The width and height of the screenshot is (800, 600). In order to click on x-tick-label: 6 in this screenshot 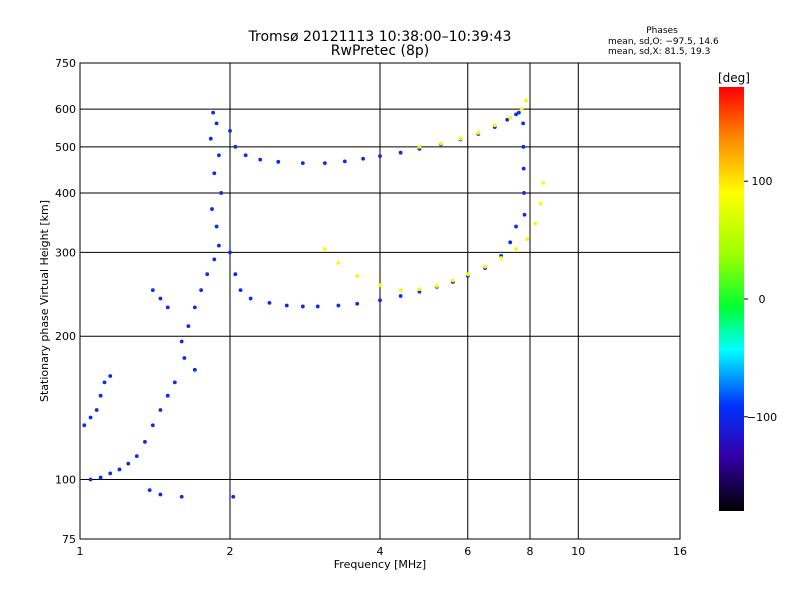, I will do `click(467, 551)`.